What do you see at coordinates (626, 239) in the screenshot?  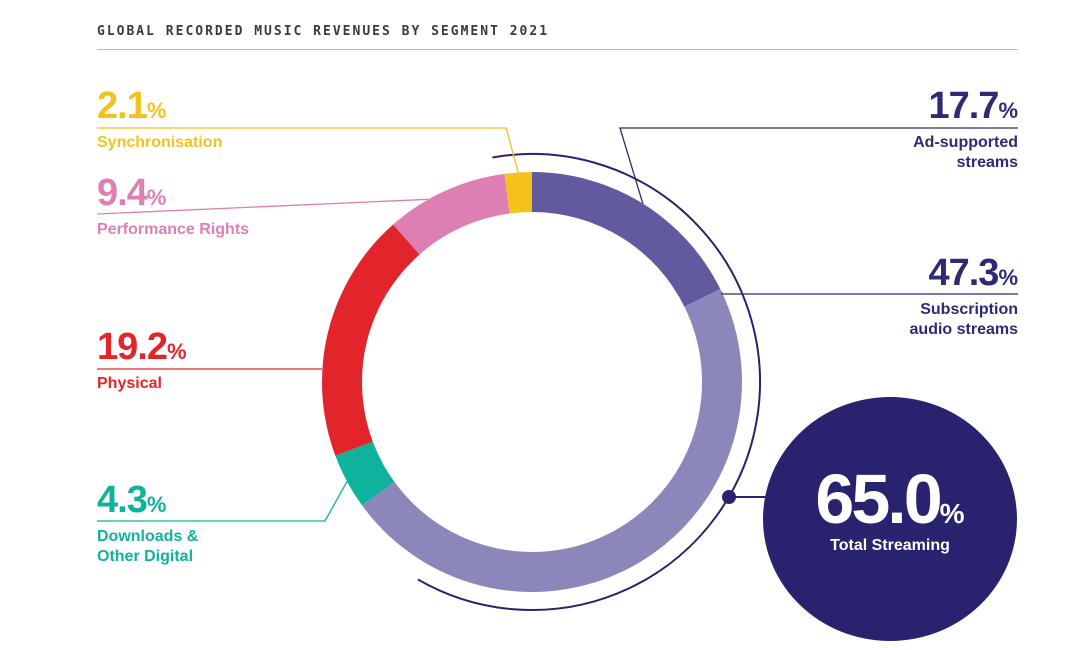 I see `slice-ad` at bounding box center [626, 239].